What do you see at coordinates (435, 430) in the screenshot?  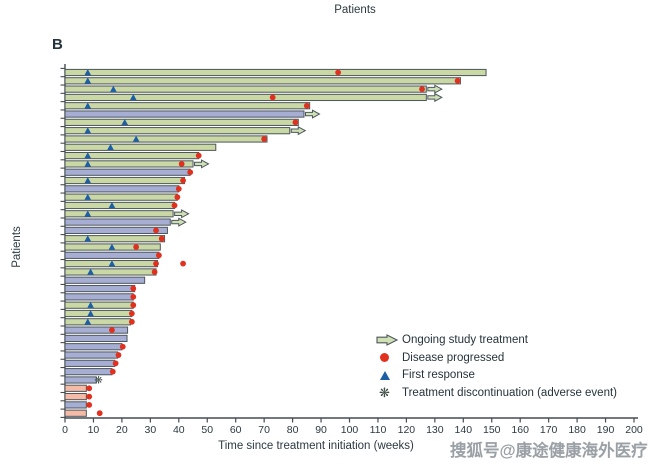 I see `x-tick-label: 130` at bounding box center [435, 430].